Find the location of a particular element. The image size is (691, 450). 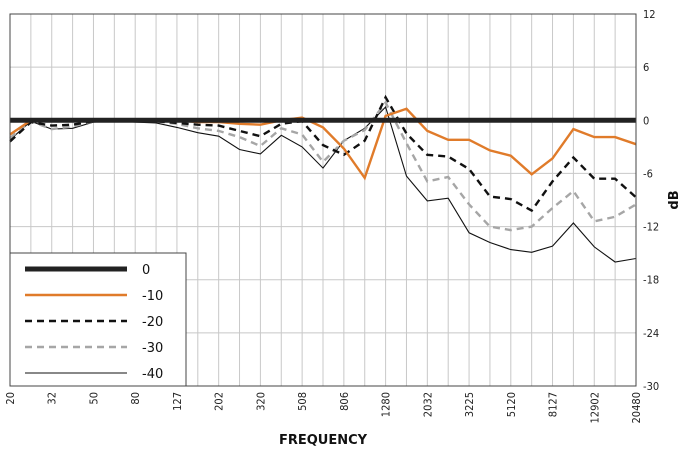

x-axis-title: FREQUENCY is located at coordinates (323, 440).